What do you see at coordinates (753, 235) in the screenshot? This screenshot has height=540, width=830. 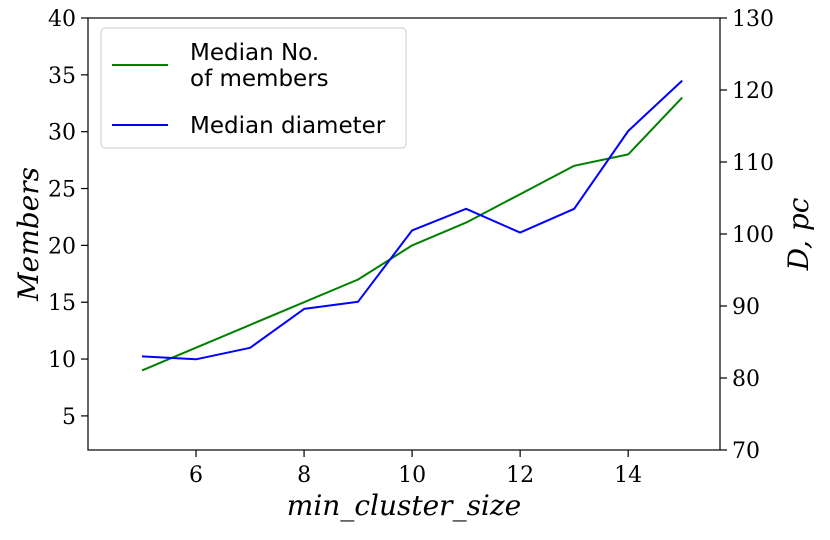 I see `y-right-tick-label: 100` at bounding box center [753, 235].